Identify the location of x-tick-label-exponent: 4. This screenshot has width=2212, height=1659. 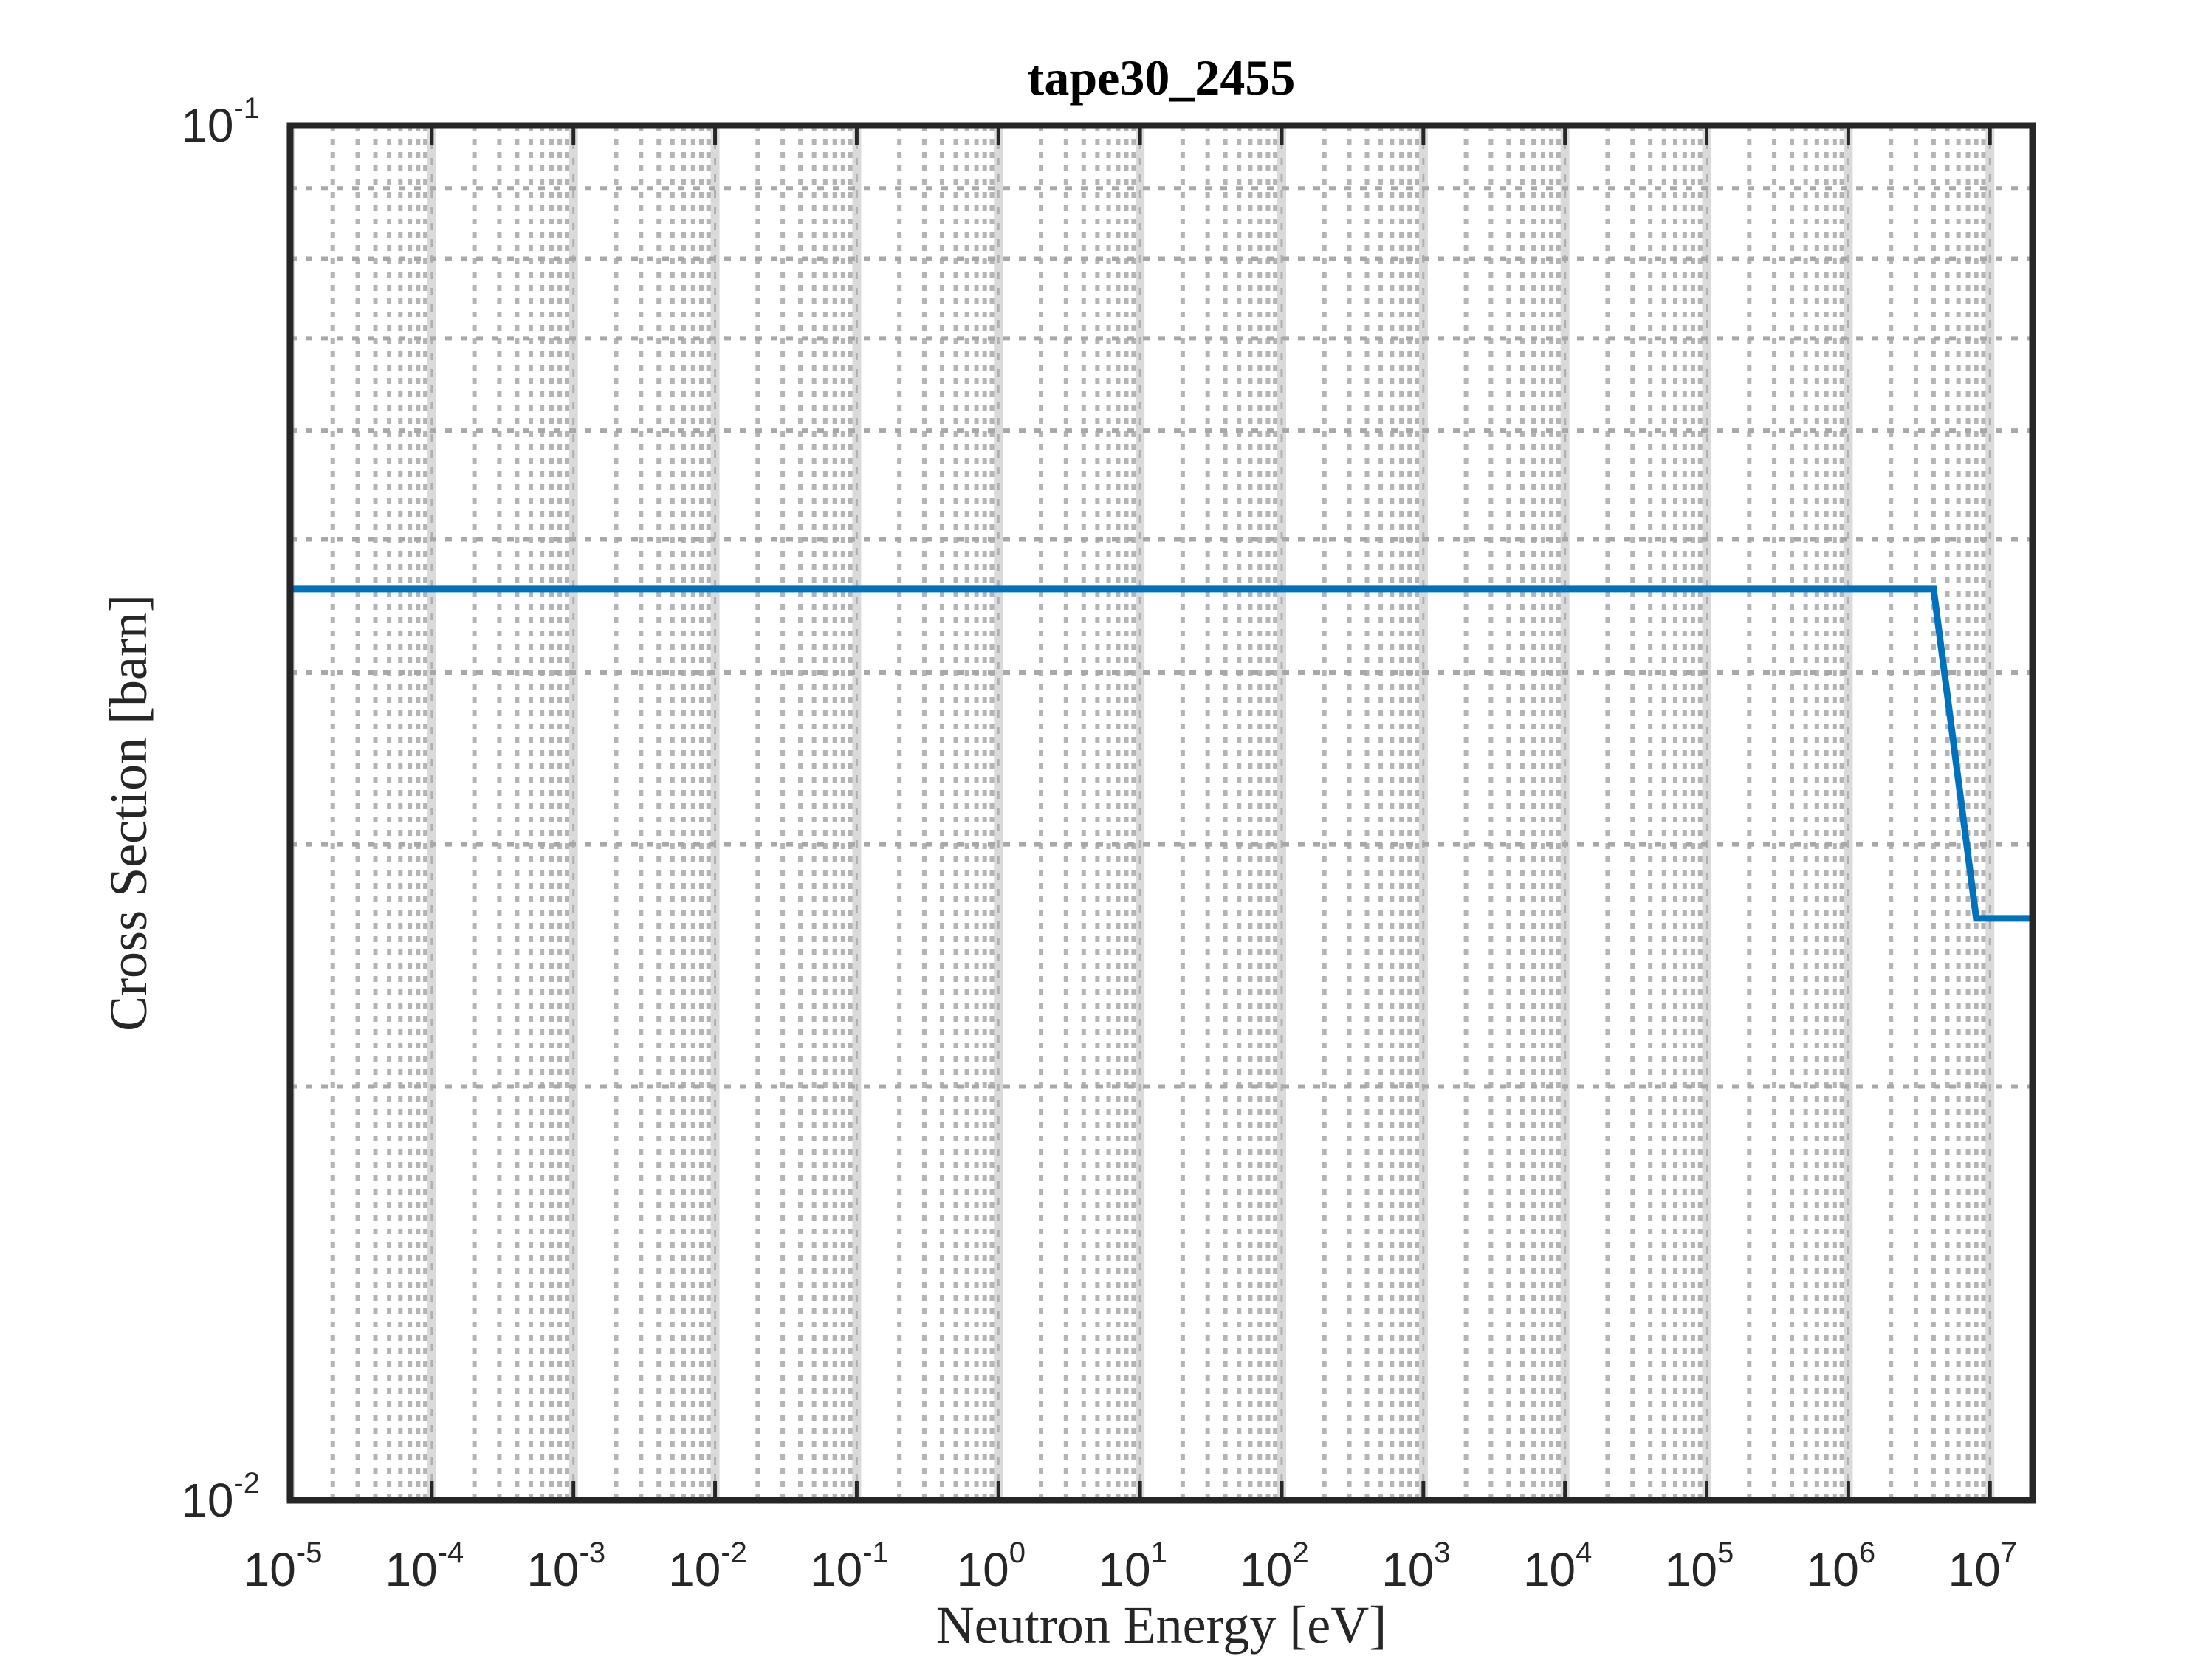
(1584, 1552).